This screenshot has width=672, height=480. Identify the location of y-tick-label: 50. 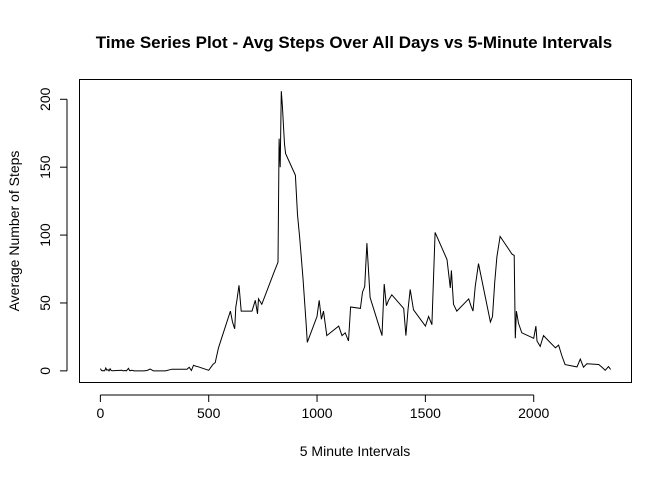
(45, 303).